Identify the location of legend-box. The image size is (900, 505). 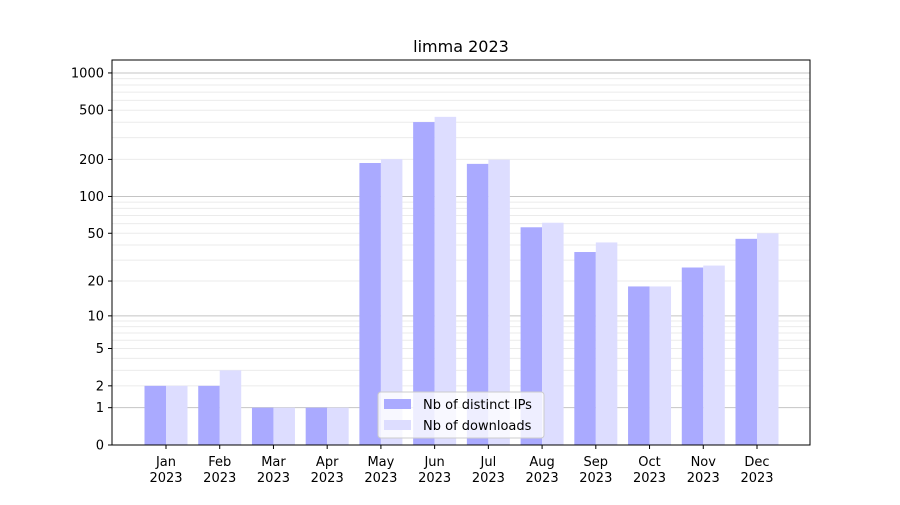
(461, 415).